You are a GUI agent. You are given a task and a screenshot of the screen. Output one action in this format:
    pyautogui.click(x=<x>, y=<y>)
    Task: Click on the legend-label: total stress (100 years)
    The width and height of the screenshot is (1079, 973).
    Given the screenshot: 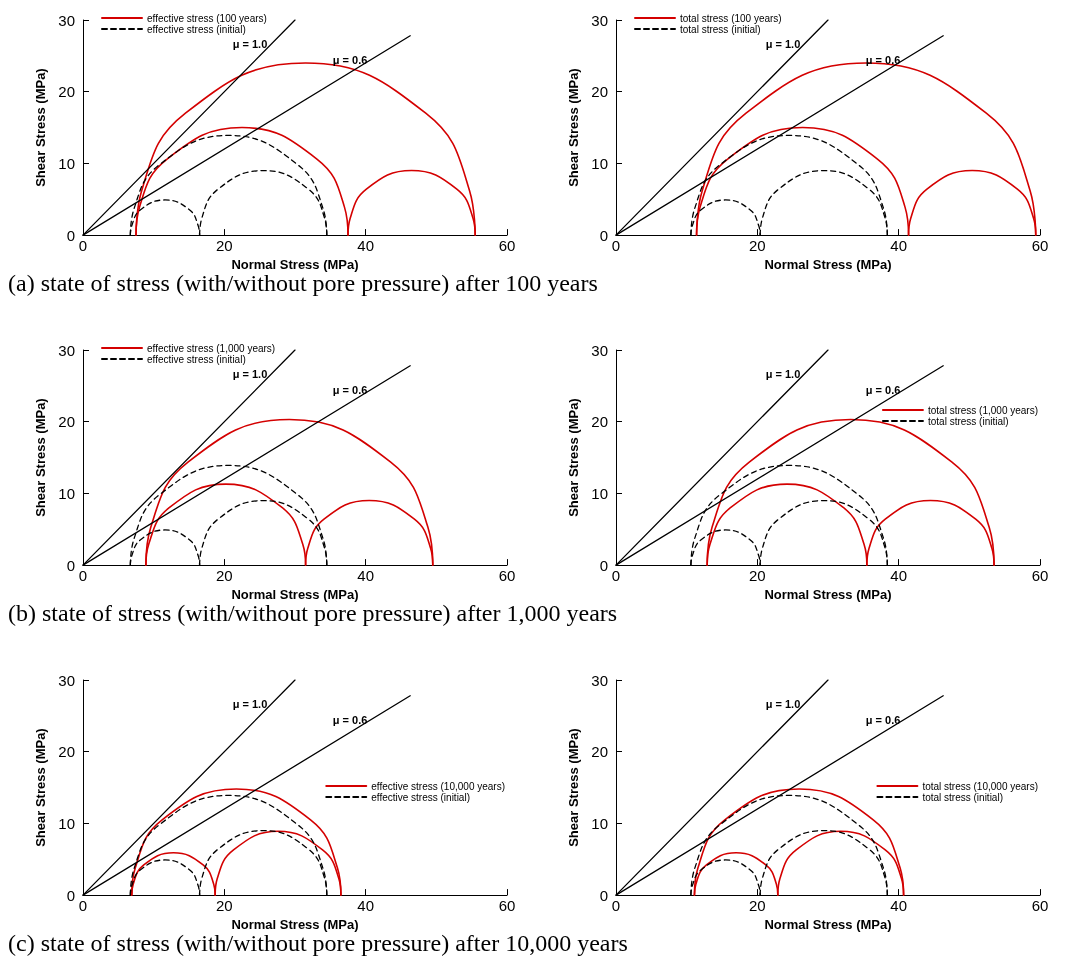 What is the action you would take?
    pyautogui.click(x=731, y=18)
    